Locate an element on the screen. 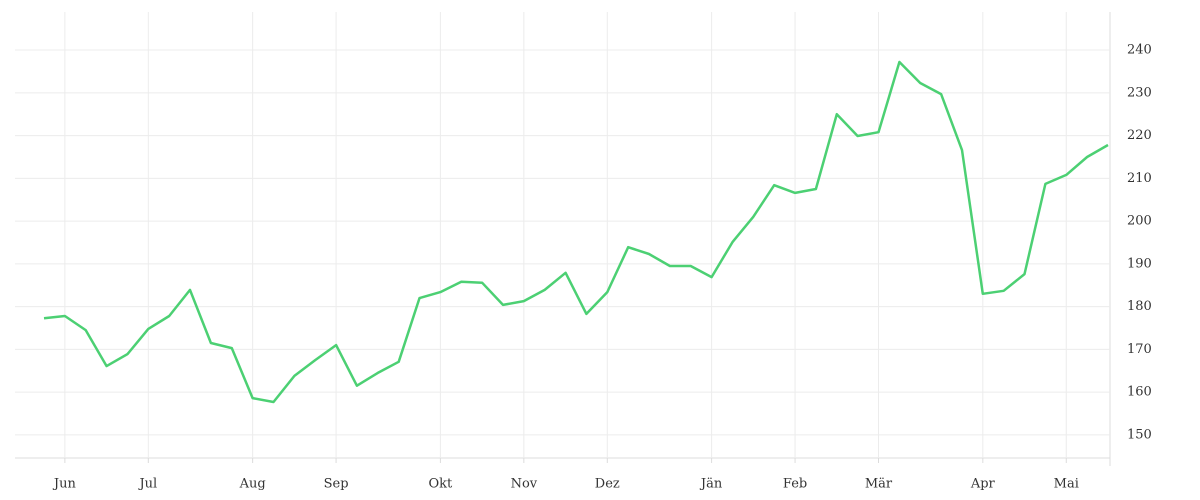 The width and height of the screenshot is (1200, 500). y-tick-label: 200 is located at coordinates (1139, 221).